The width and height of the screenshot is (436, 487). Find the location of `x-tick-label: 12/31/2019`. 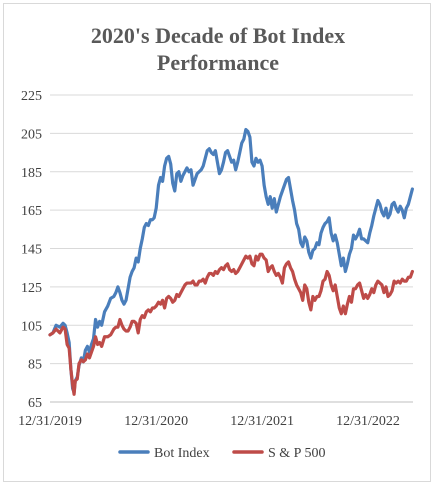

x-tick-label: 12/31/2019 is located at coordinates (50, 421).